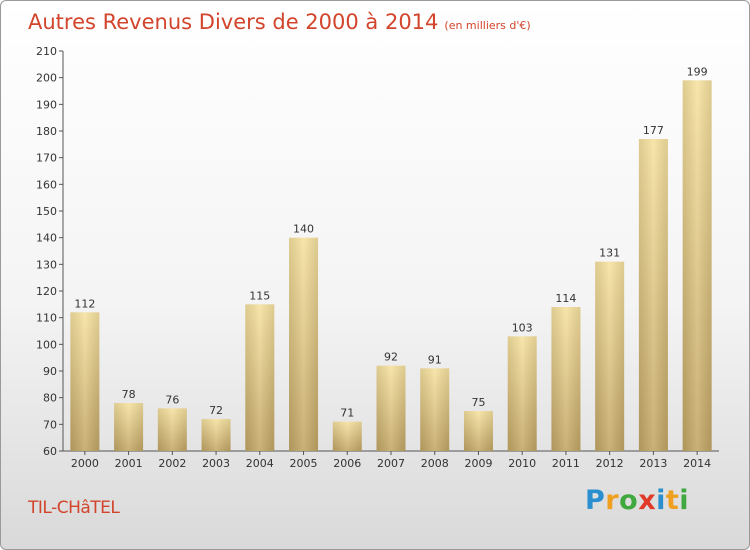 This screenshot has height=550, width=750. What do you see at coordinates (46, 291) in the screenshot?
I see `y-tick-label: 120` at bounding box center [46, 291].